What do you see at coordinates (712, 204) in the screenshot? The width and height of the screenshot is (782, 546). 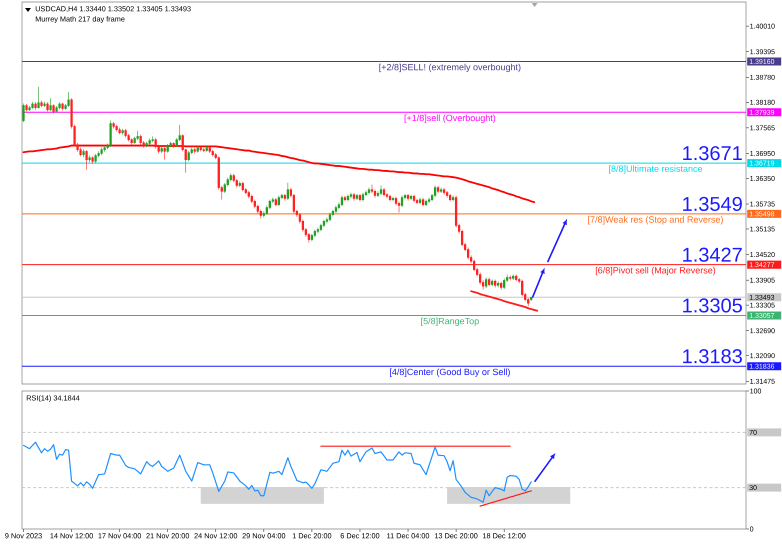 I see `annotation: 1.3549` at bounding box center [712, 204].